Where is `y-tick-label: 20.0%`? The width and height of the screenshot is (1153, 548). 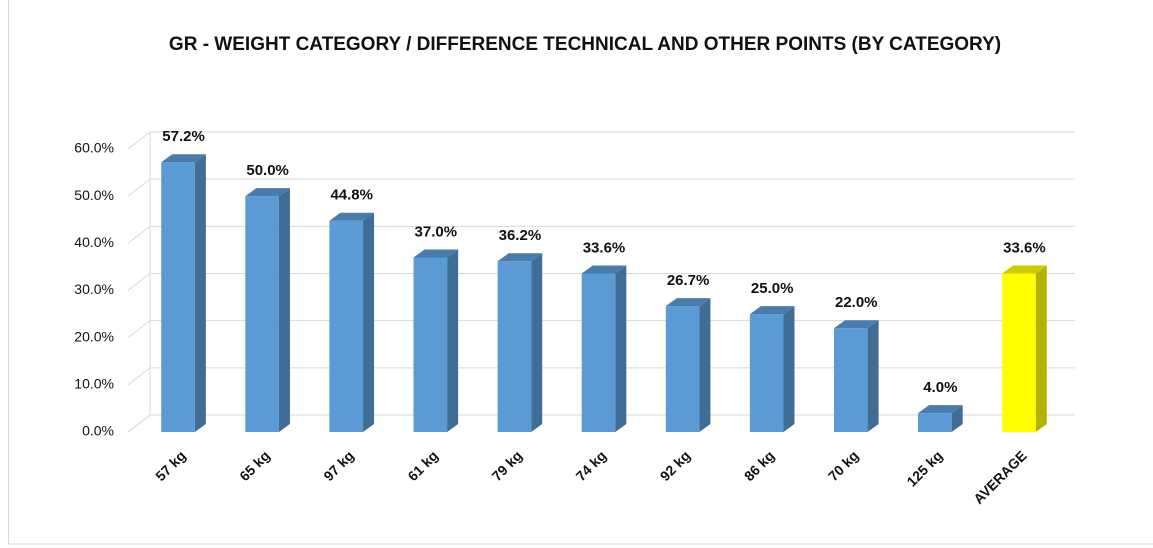 y-tick-label: 20.0% is located at coordinates (94, 336).